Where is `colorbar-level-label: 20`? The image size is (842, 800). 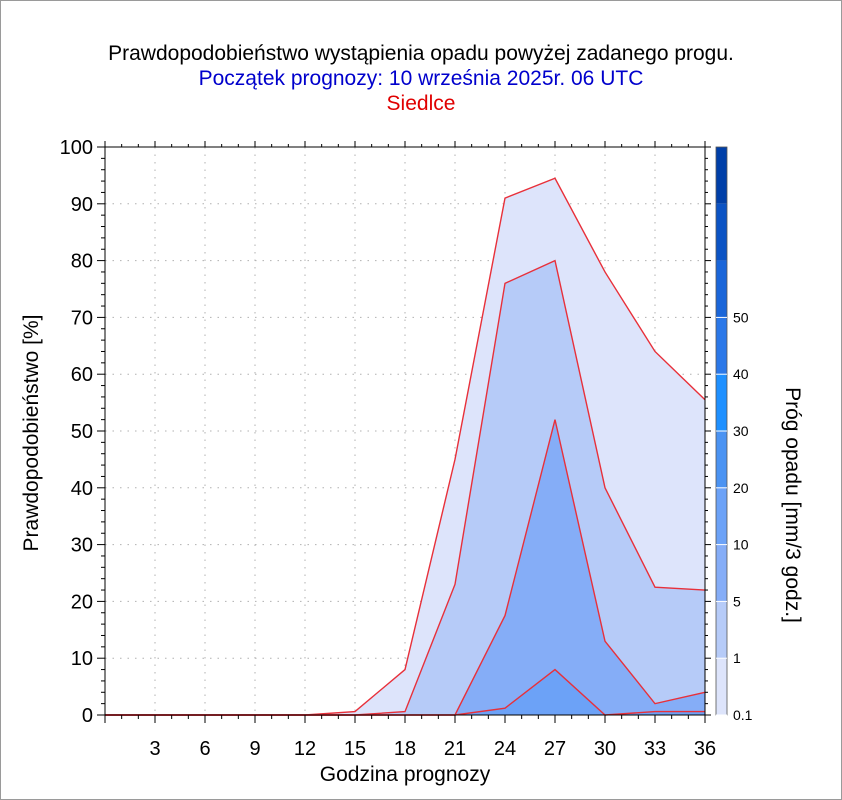
colorbar-level-label: 20 is located at coordinates (741, 488).